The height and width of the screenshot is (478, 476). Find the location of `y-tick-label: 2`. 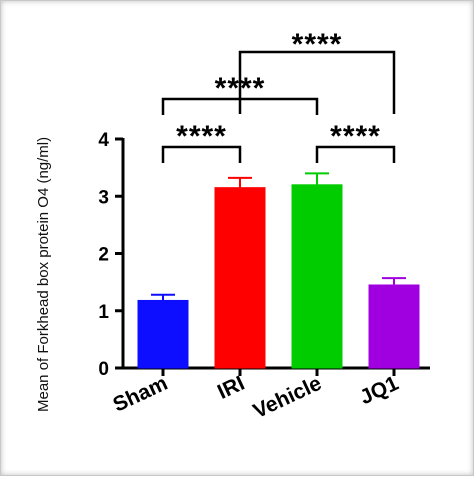

y-tick-label: 2 is located at coordinates (103, 255).